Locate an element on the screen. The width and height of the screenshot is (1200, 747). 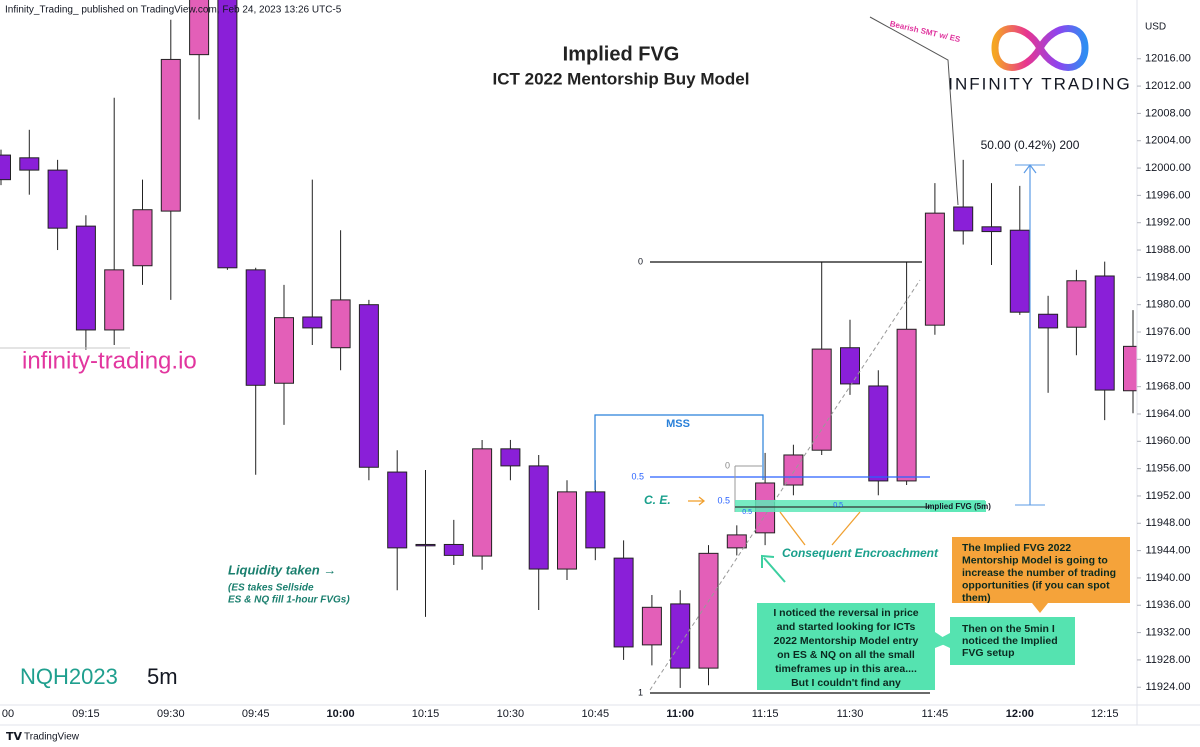
fvg-label: Implied FVG (5m) is located at coordinates (958, 506).